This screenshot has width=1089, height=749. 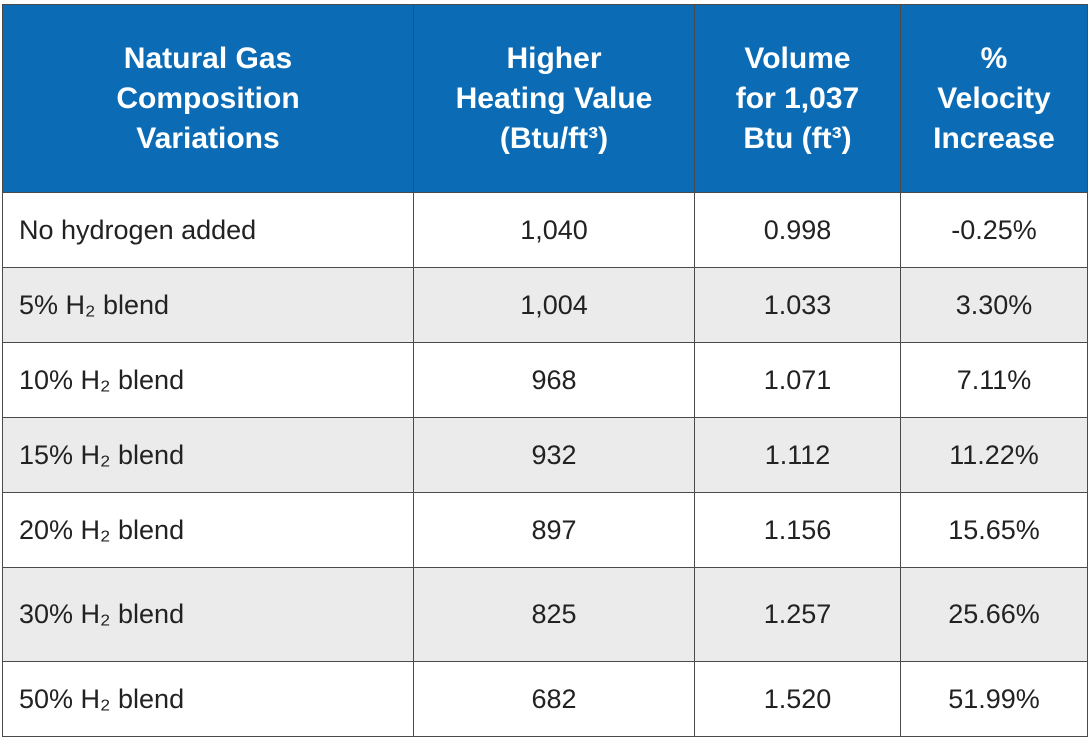 I want to click on header-text: for 1,037, so click(x=797, y=98).